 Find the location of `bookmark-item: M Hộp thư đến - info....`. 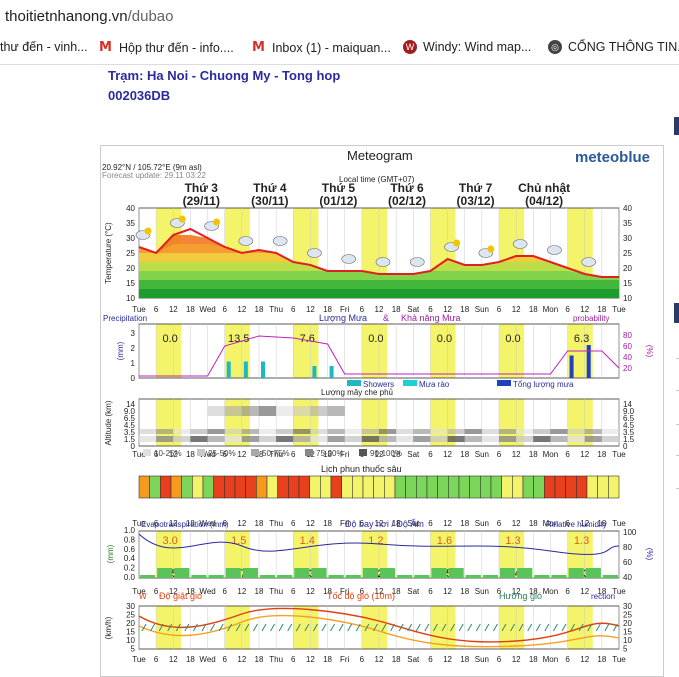

bookmark-item: M Hộp thư đến - info.... is located at coordinates (166, 47).